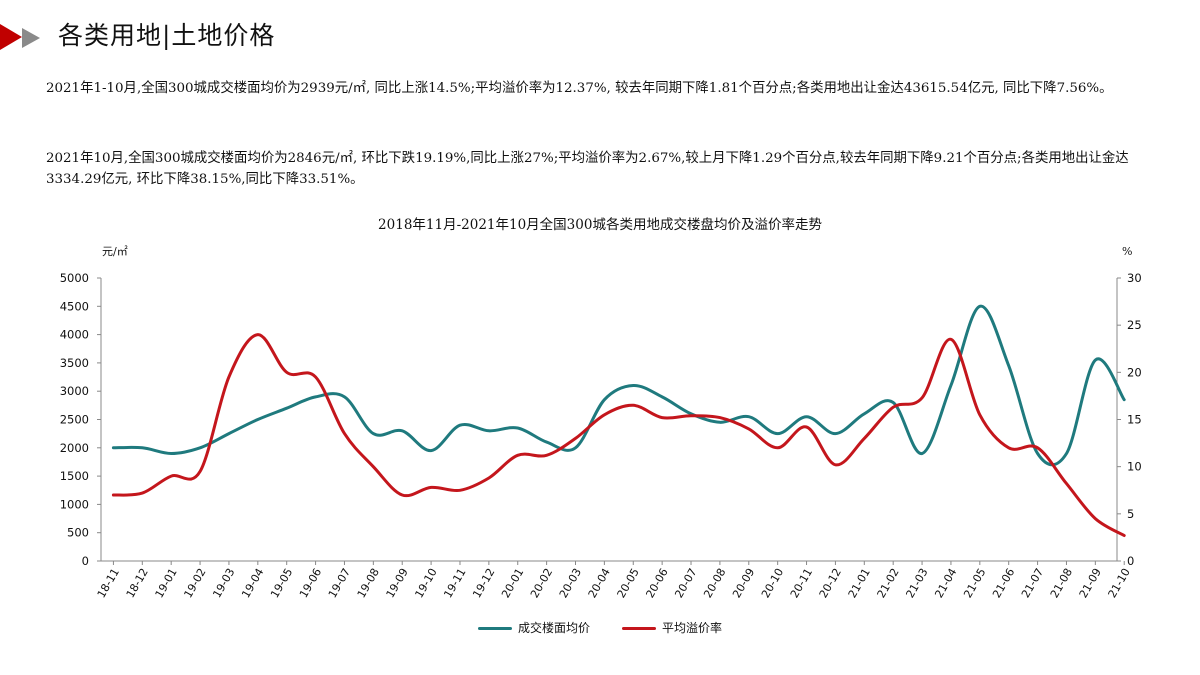  I want to click on x-tick-label: 20-10, so click(772, 583).